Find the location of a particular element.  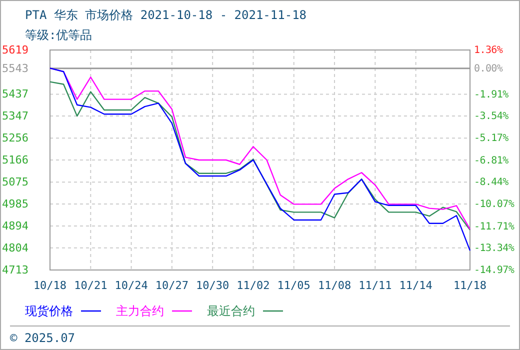

x-tick-label: 10/21 is located at coordinates (91, 285).